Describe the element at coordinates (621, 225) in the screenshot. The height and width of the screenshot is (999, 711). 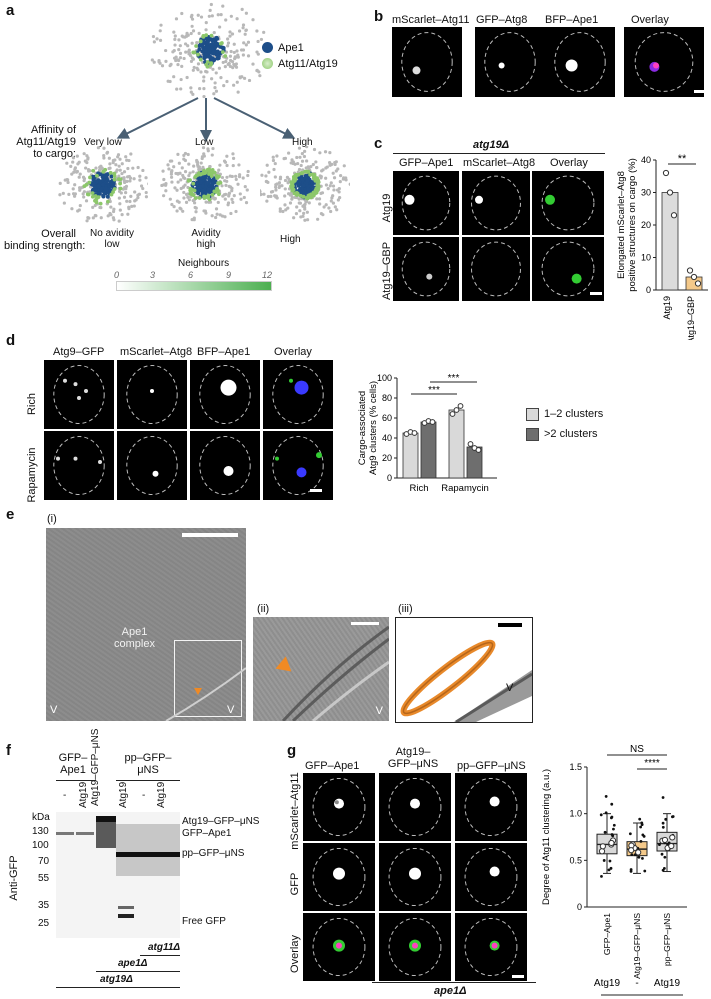
I see `y-axis-label: Elongated mScarlet–Atg8` at that location.